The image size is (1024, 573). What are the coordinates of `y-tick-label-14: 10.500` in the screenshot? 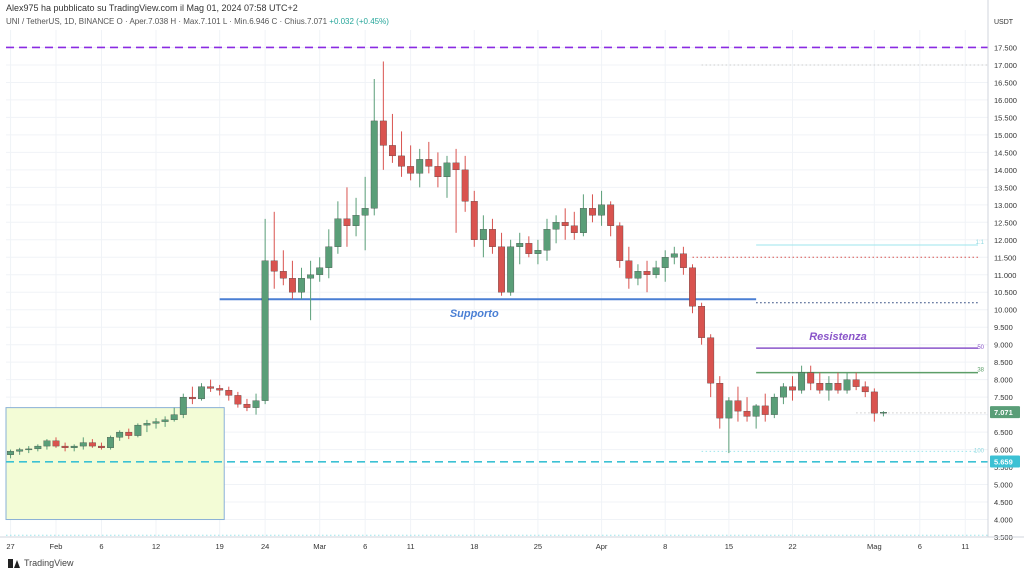 It's located at (1005, 292).